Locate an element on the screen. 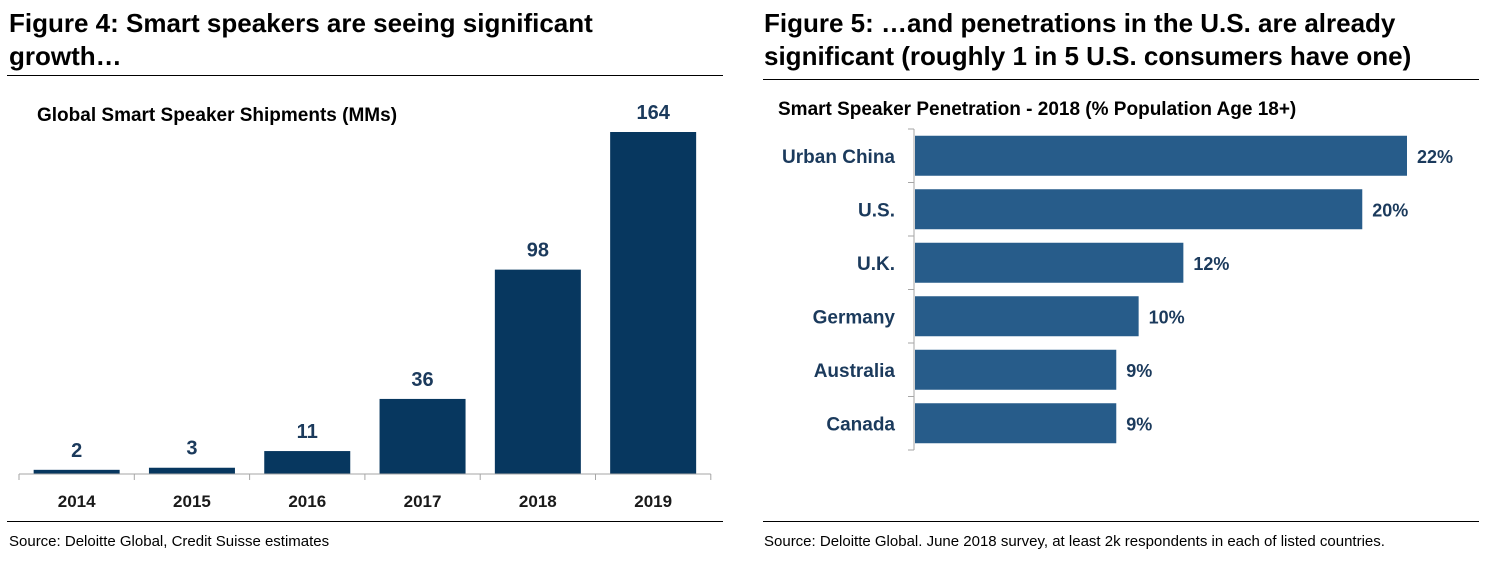 This screenshot has width=1486, height=563. bar-2019 is located at coordinates (653, 303).